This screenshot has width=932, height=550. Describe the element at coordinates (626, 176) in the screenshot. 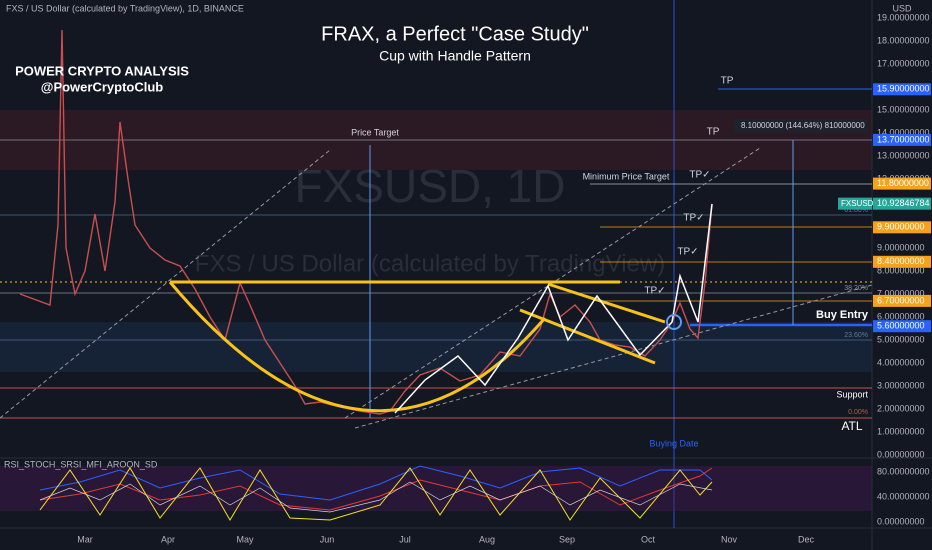

I see `min-target: Minimum Price Target` at that location.